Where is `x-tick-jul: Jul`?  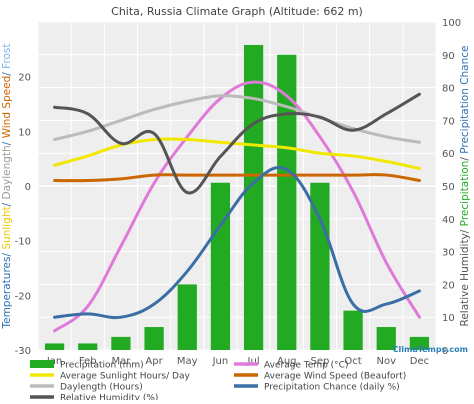
x-tick-jul: Jul is located at coordinates (253, 361).